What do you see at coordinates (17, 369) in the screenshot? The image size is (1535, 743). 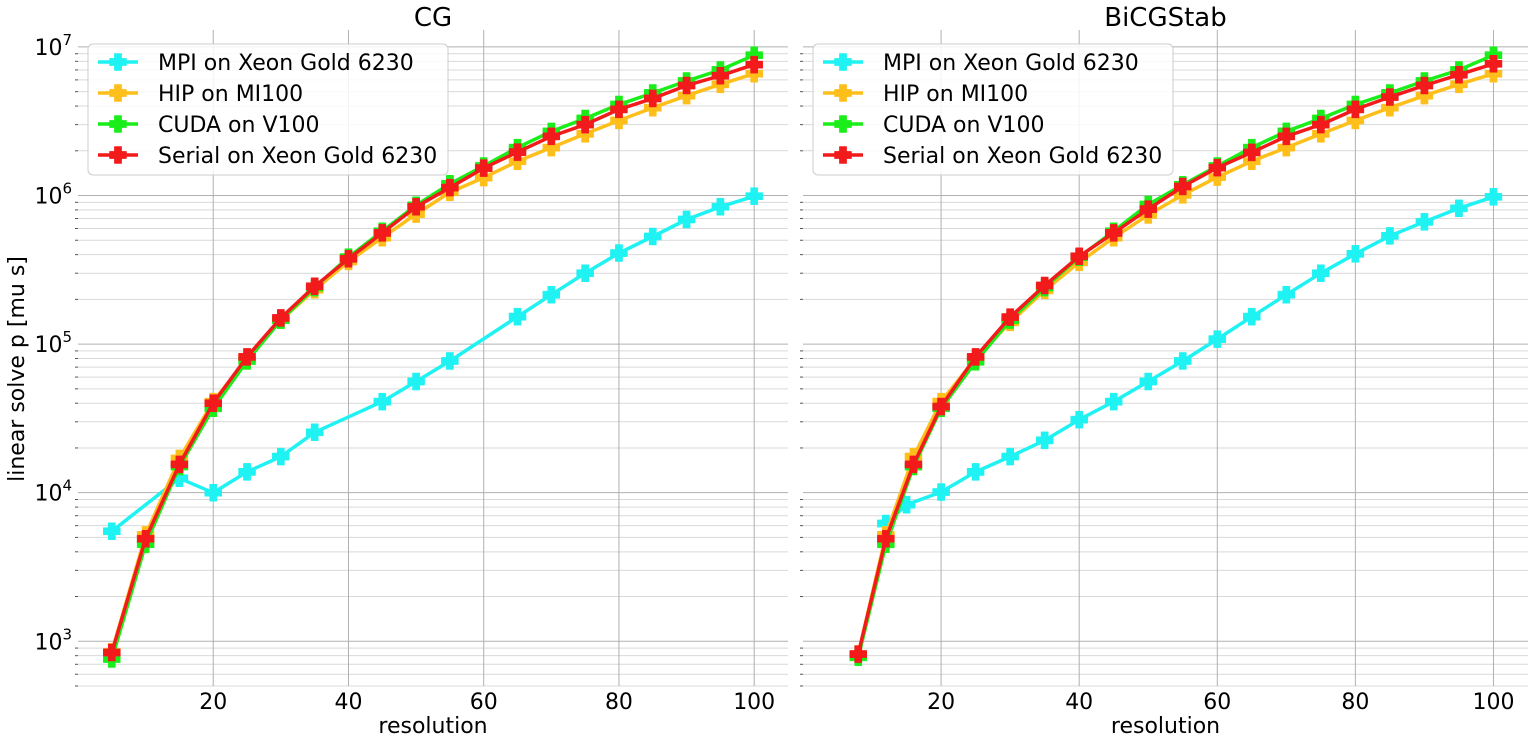 I see `y-axis-label: linear solve p [mu s]` at bounding box center [17, 369].